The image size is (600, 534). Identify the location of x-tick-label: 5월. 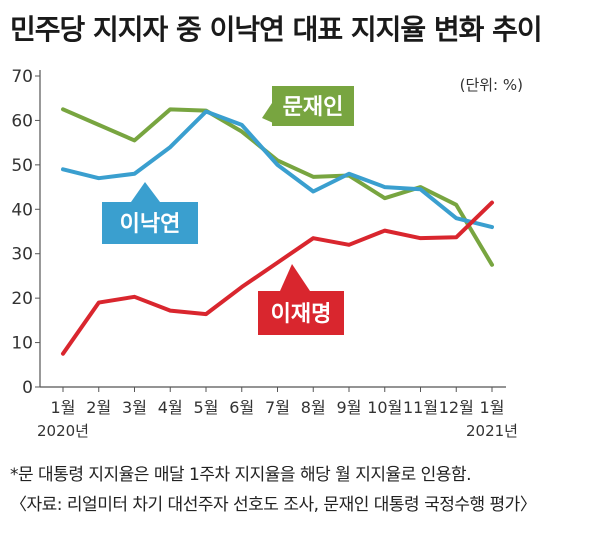
(206, 407).